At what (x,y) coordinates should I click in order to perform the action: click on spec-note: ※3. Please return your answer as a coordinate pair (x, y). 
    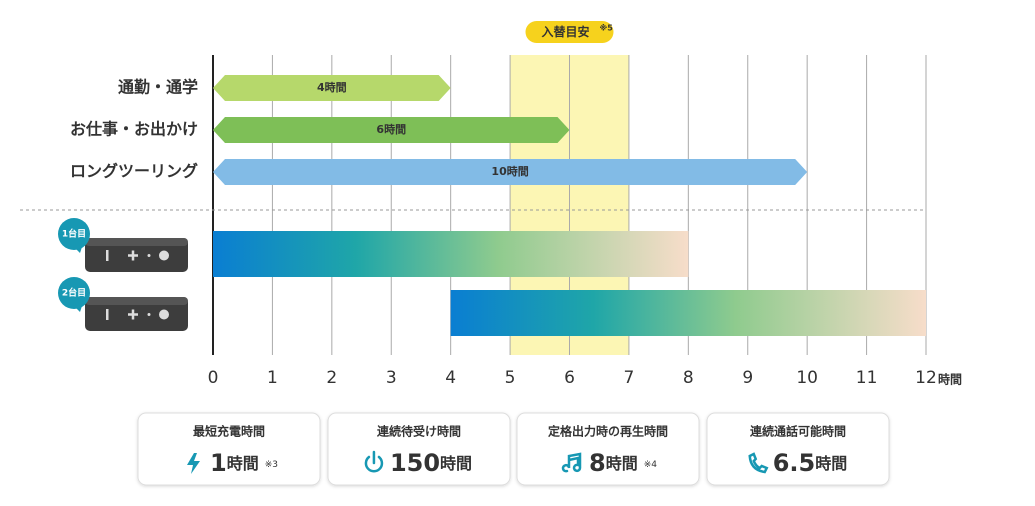
    Looking at the image, I should click on (271, 465).